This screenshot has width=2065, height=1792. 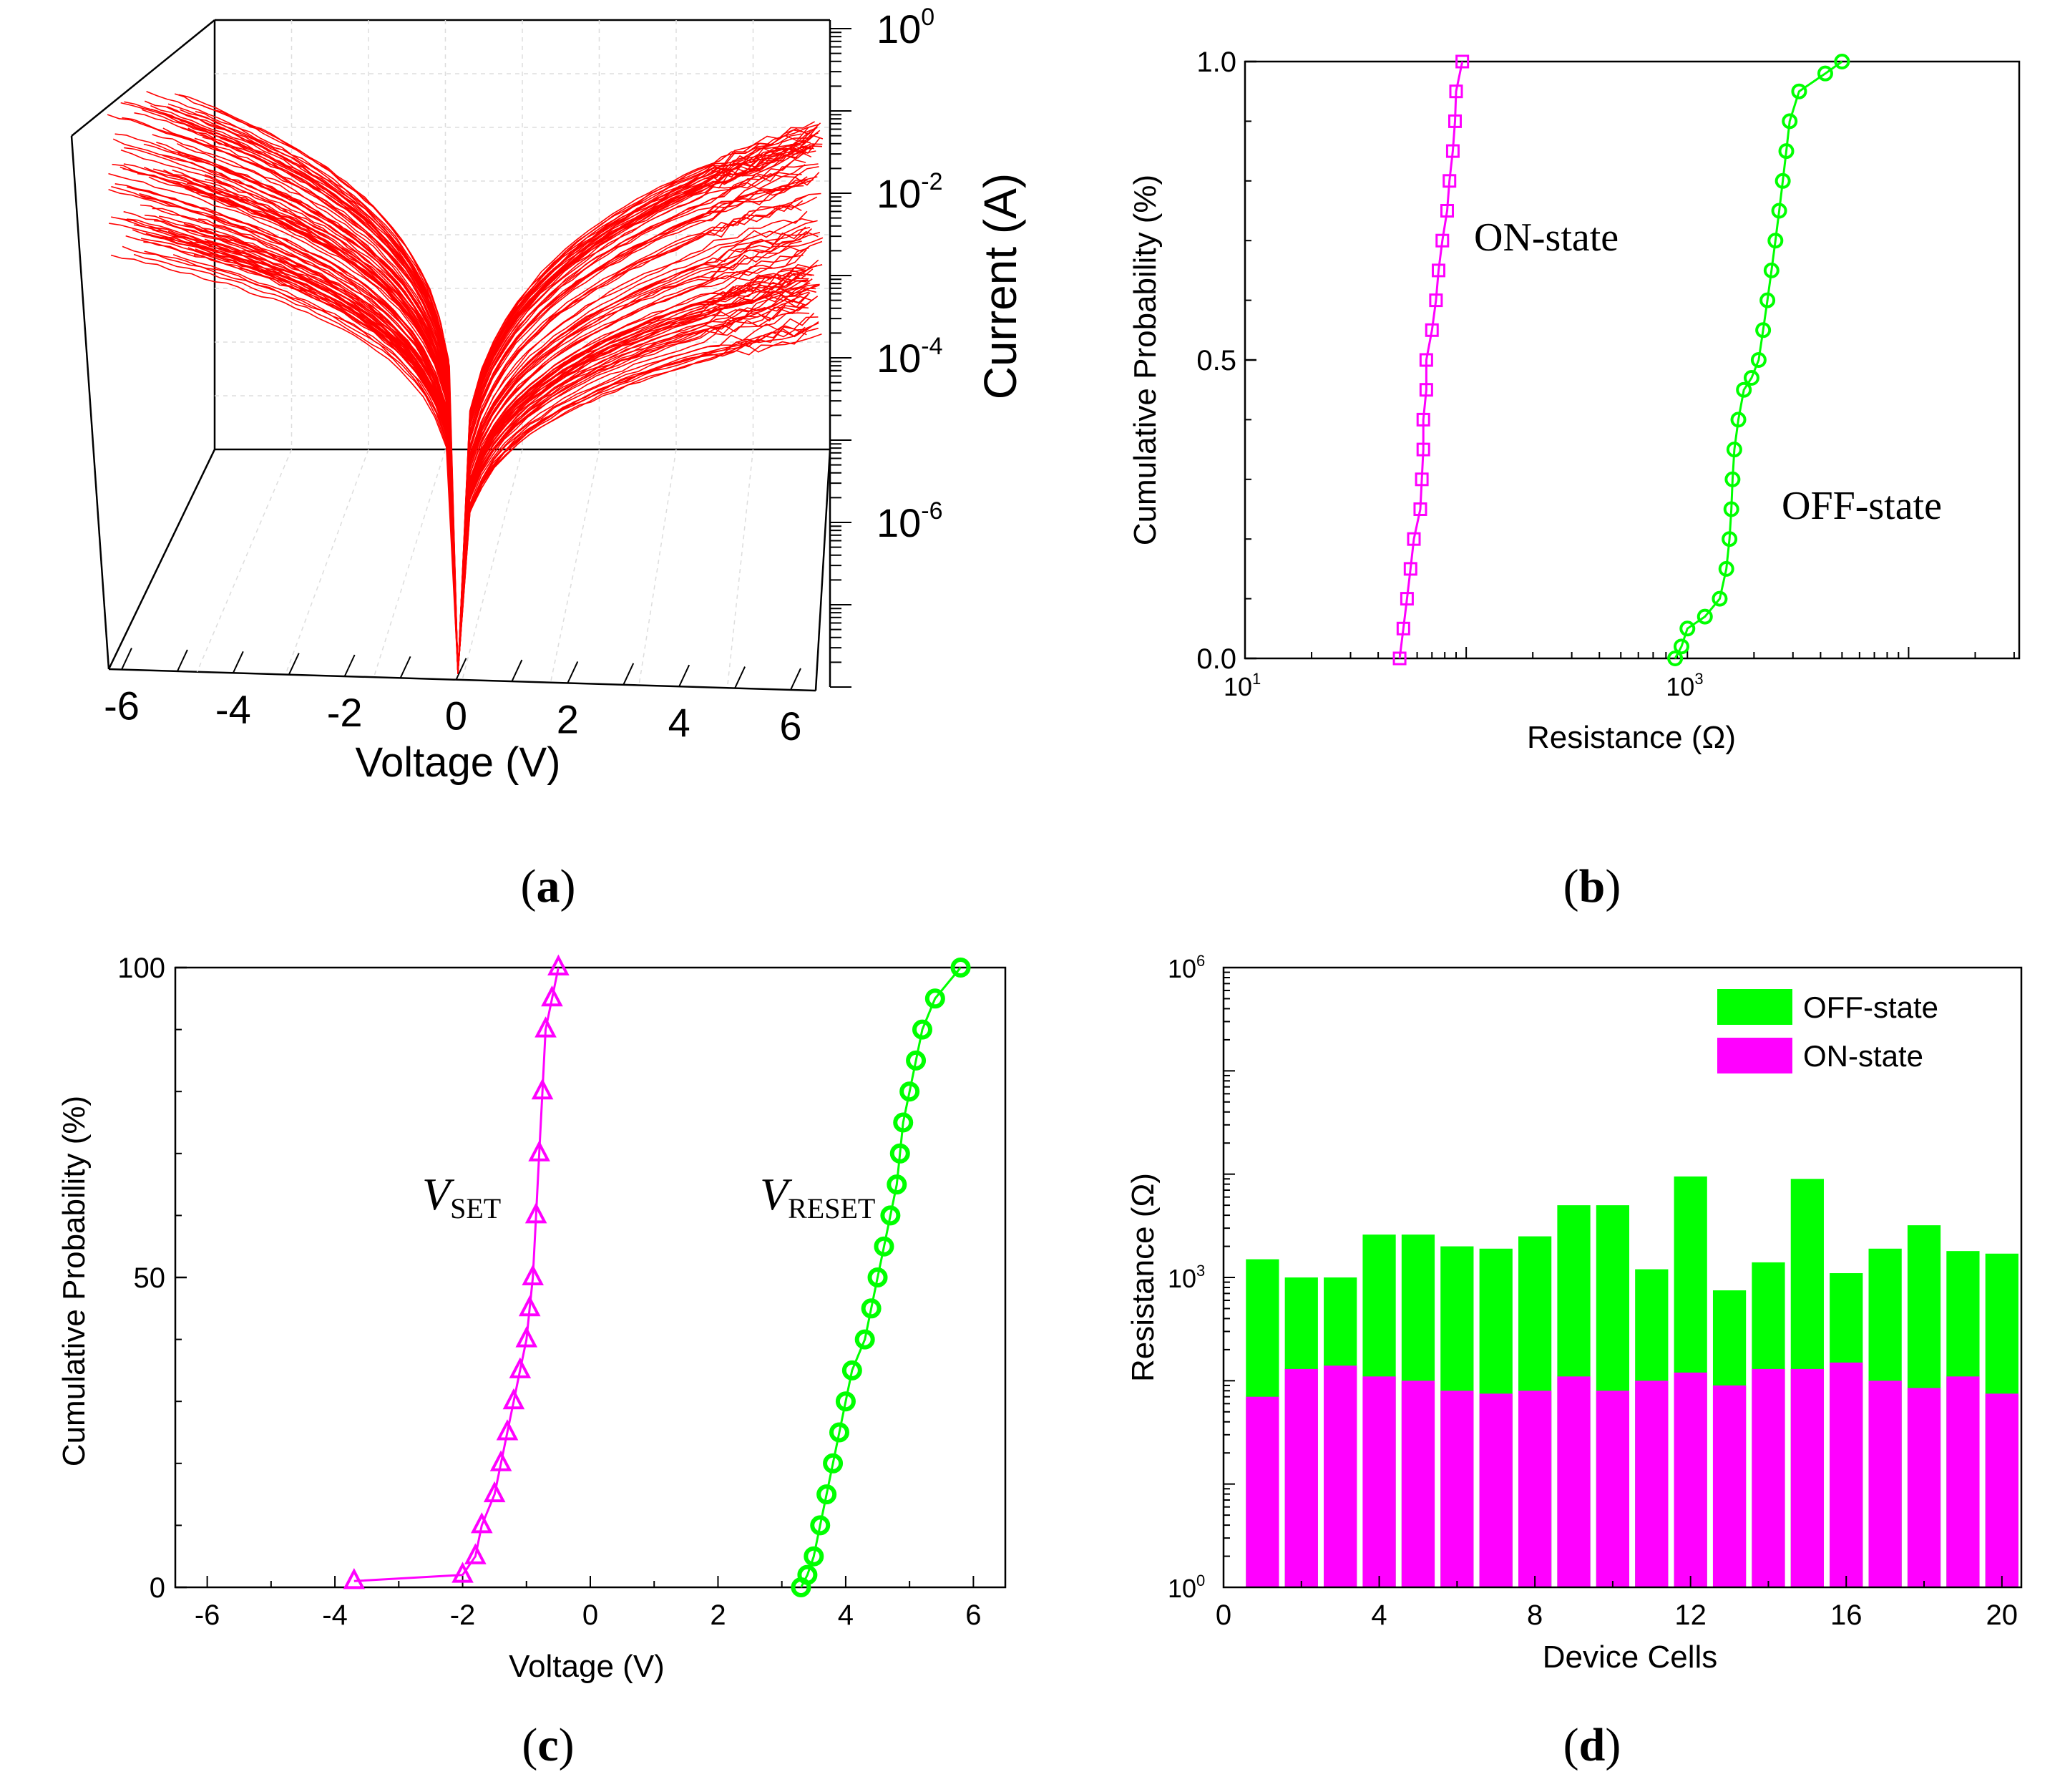 I want to click on z-tick-label-exp: -4, so click(x=932, y=346).